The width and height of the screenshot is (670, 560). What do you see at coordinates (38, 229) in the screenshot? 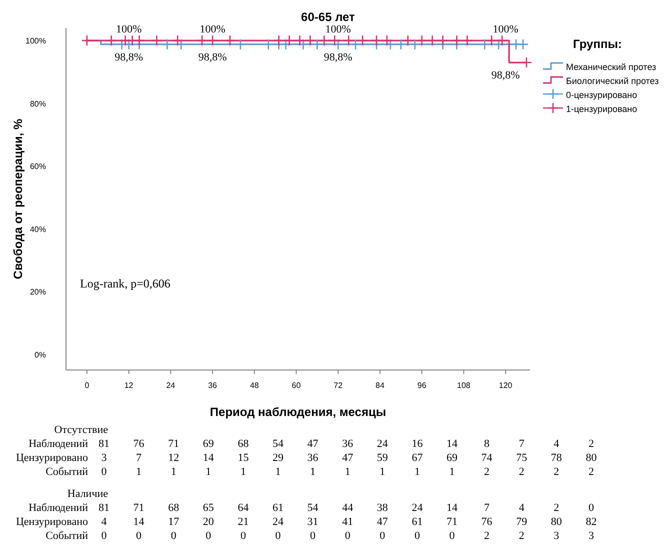
I see `y-tick-label: 40%` at bounding box center [38, 229].